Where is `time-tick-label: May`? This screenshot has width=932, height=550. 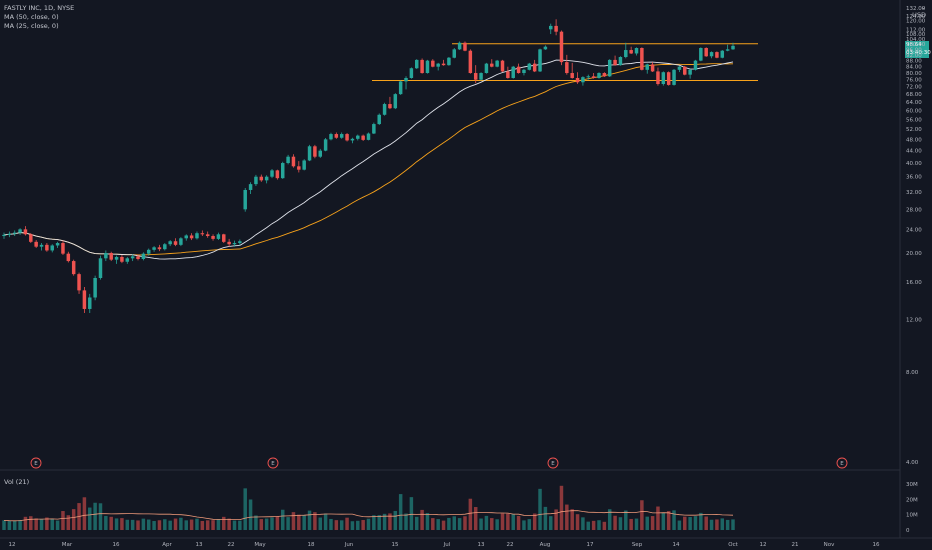 time-tick-label: May is located at coordinates (260, 545).